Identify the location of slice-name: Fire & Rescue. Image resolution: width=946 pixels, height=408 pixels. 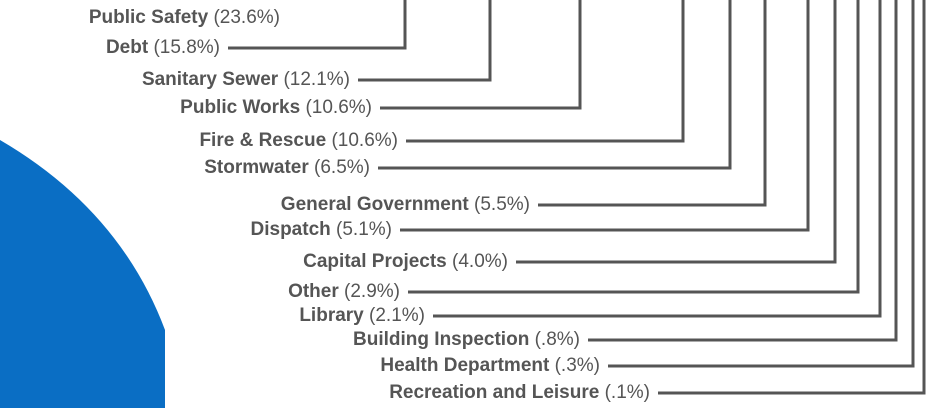
(262, 140).